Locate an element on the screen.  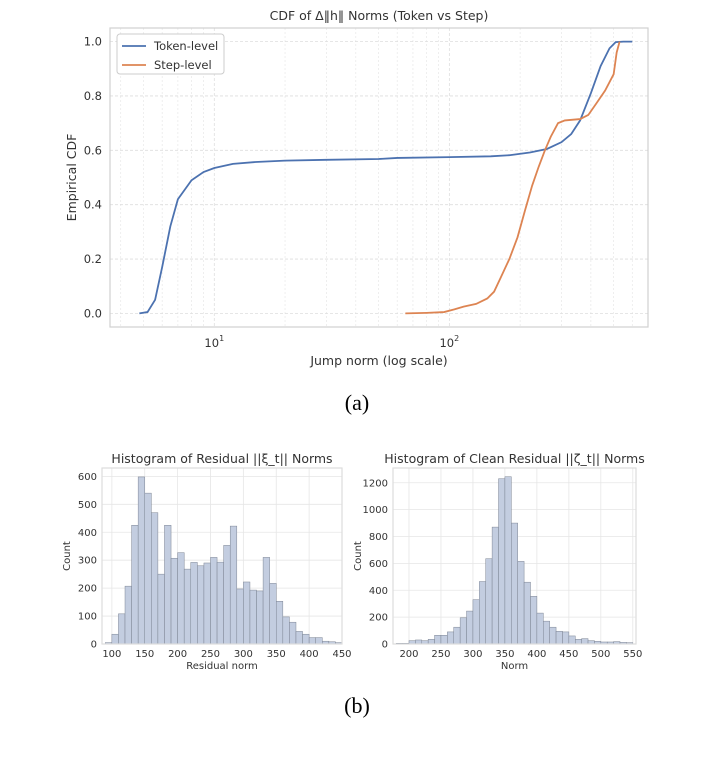
legend-box is located at coordinates (170, 54).